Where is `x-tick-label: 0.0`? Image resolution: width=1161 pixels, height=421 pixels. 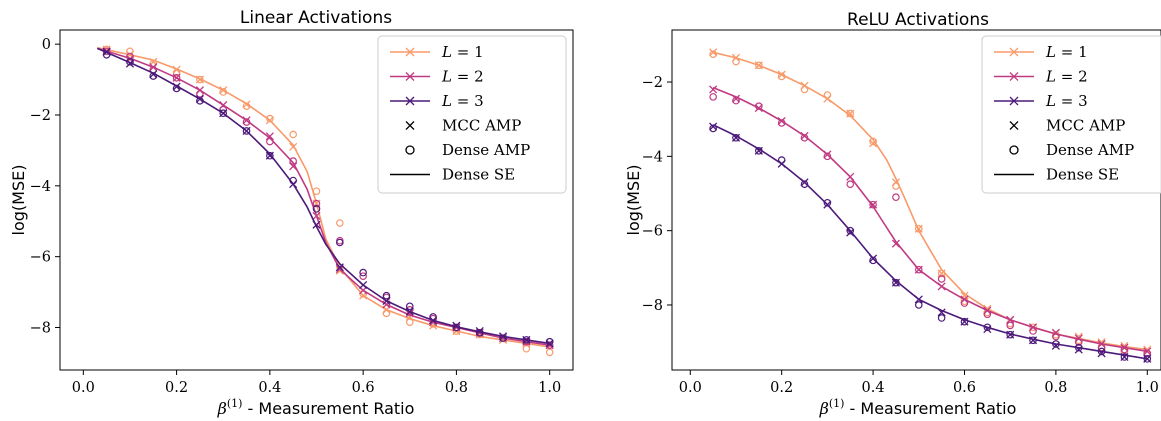
x-tick-label: 0.0 is located at coordinates (83, 388).